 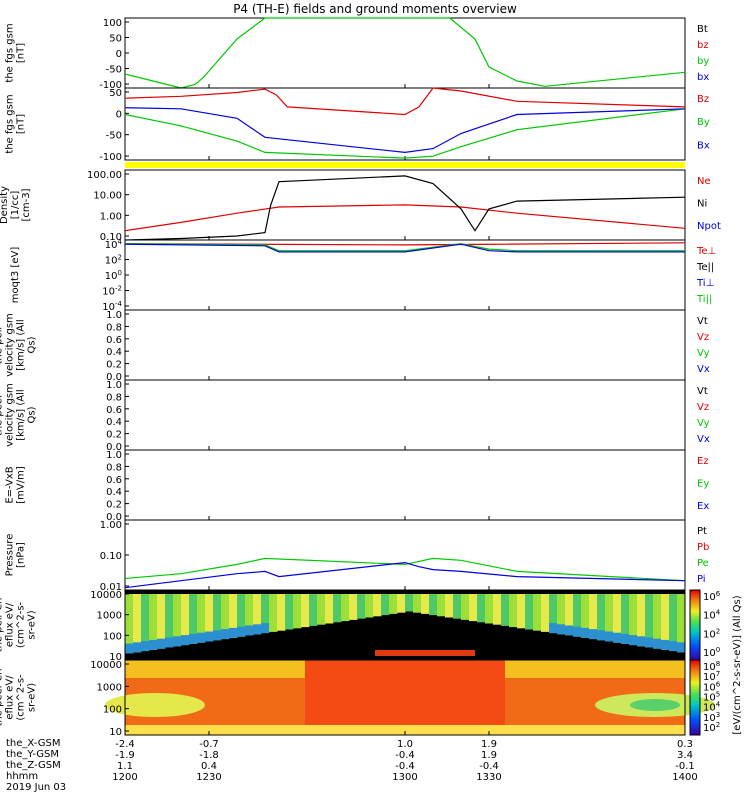 I want to click on y-tick-label: 50, so click(x=115, y=93).